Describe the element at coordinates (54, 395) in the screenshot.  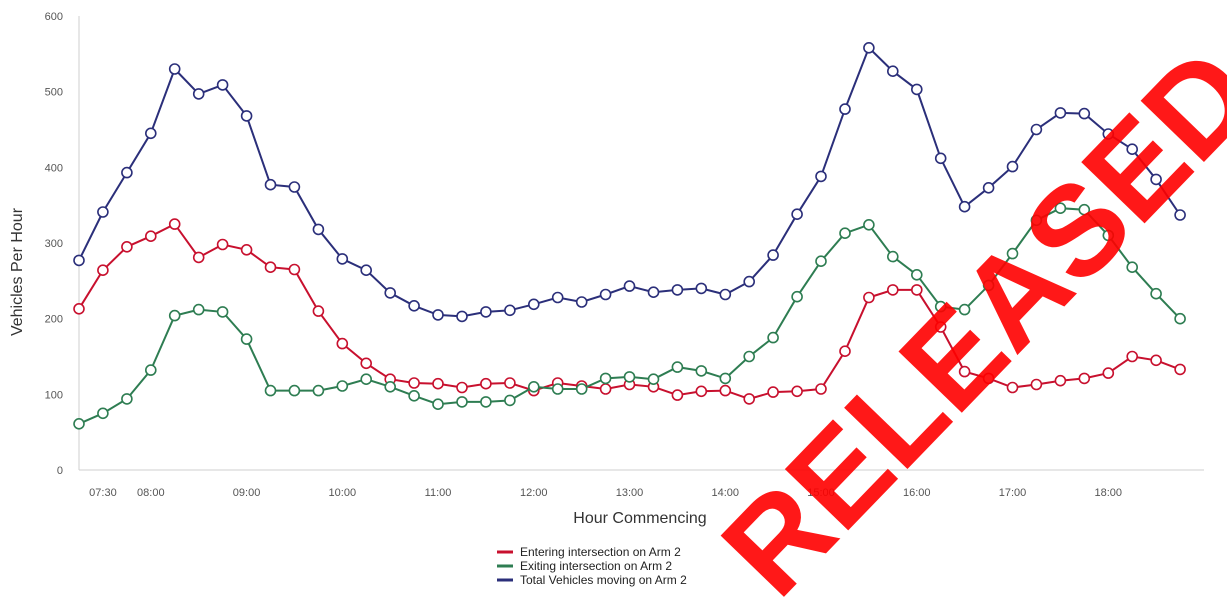
I see `y-tick-label: 100` at that location.